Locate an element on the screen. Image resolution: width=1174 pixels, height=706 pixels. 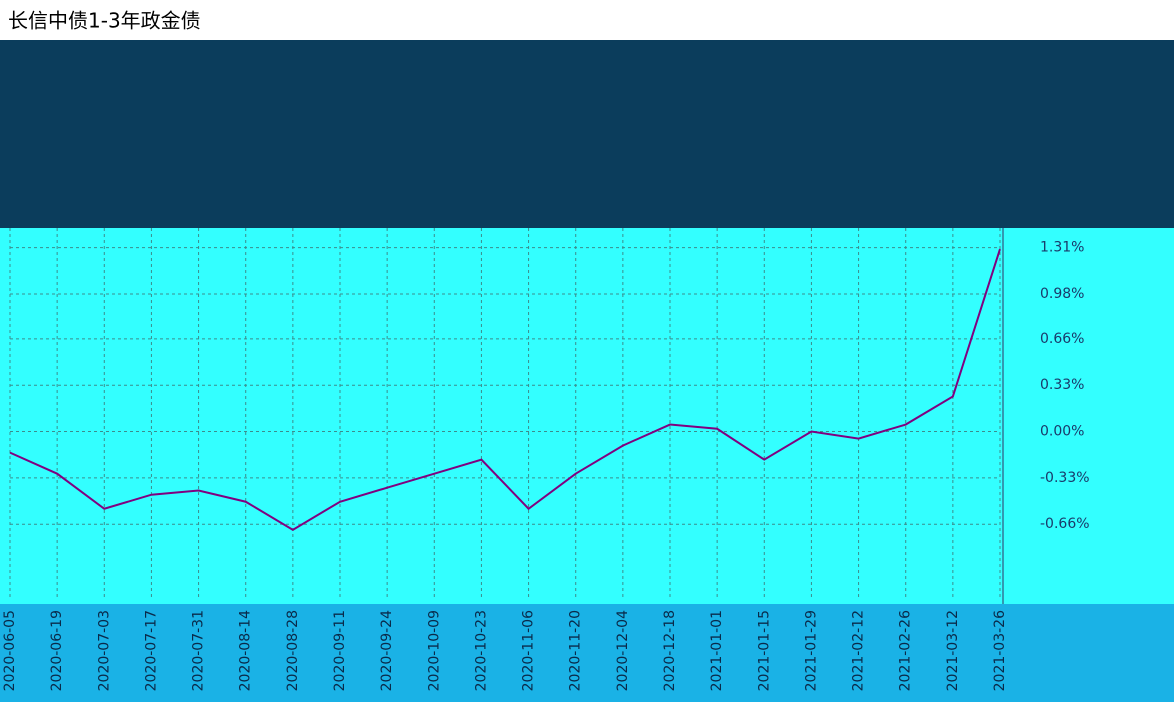
x-tick-label: 2021-01-29 is located at coordinates (811, 650).